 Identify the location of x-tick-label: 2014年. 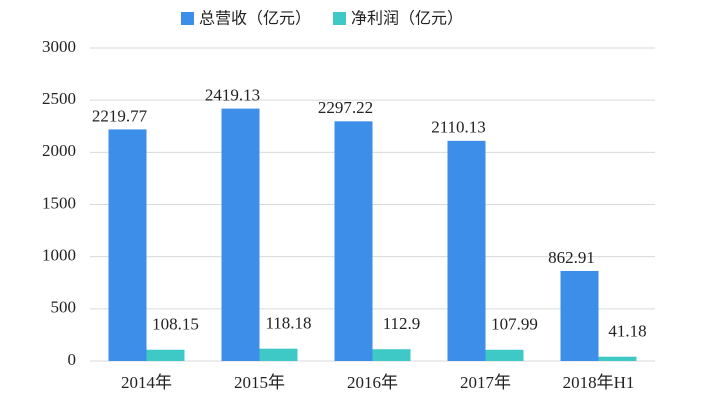
(146, 382).